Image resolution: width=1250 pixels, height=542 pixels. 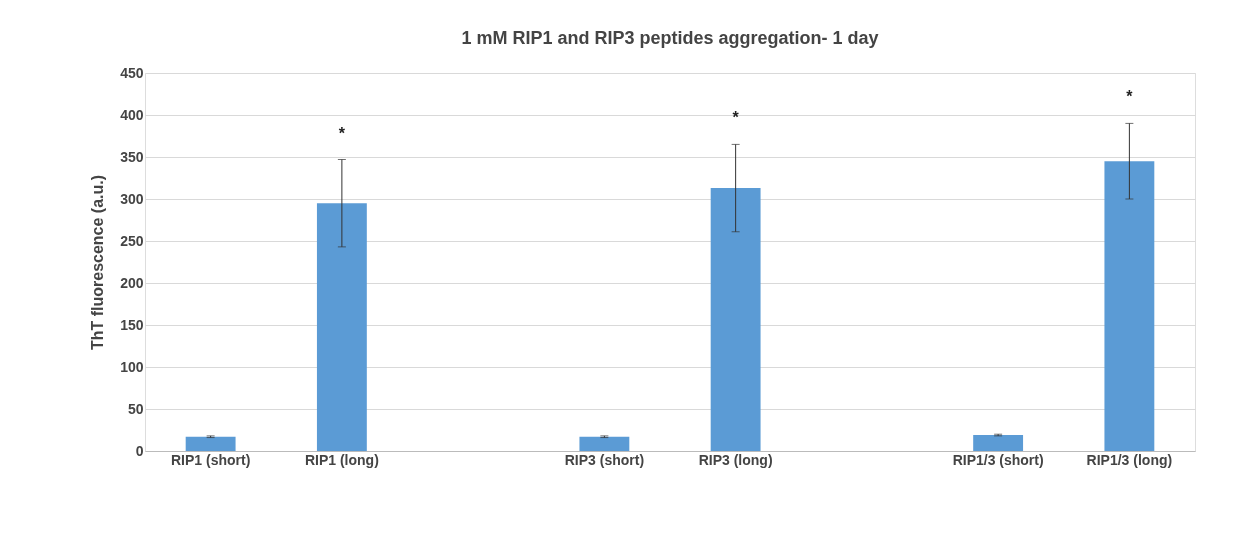 What do you see at coordinates (132, 282) in the screenshot?
I see `y-tick-label: 200` at bounding box center [132, 282].